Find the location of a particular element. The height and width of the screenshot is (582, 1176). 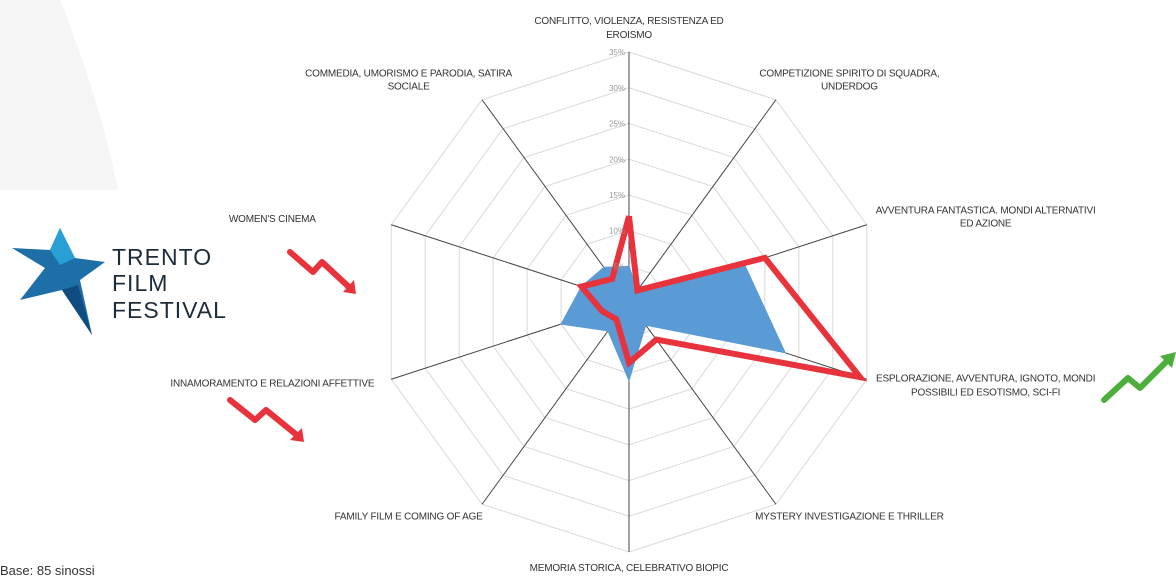

tick-label: 5% is located at coordinates (619, 266).